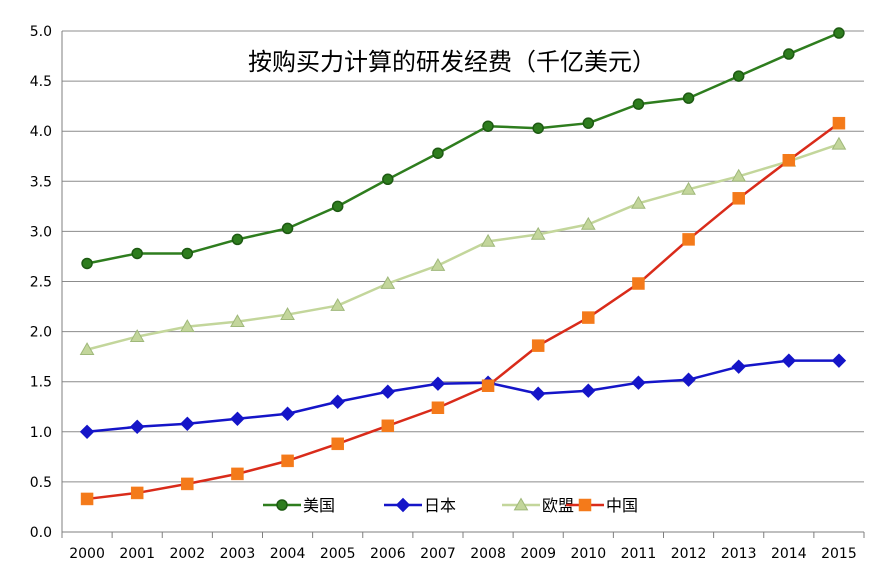 Image resolution: width=884 pixels, height=571 pixels. What do you see at coordinates (538, 505) in the screenshot?
I see `legend-item: 欧盟` at bounding box center [538, 505].